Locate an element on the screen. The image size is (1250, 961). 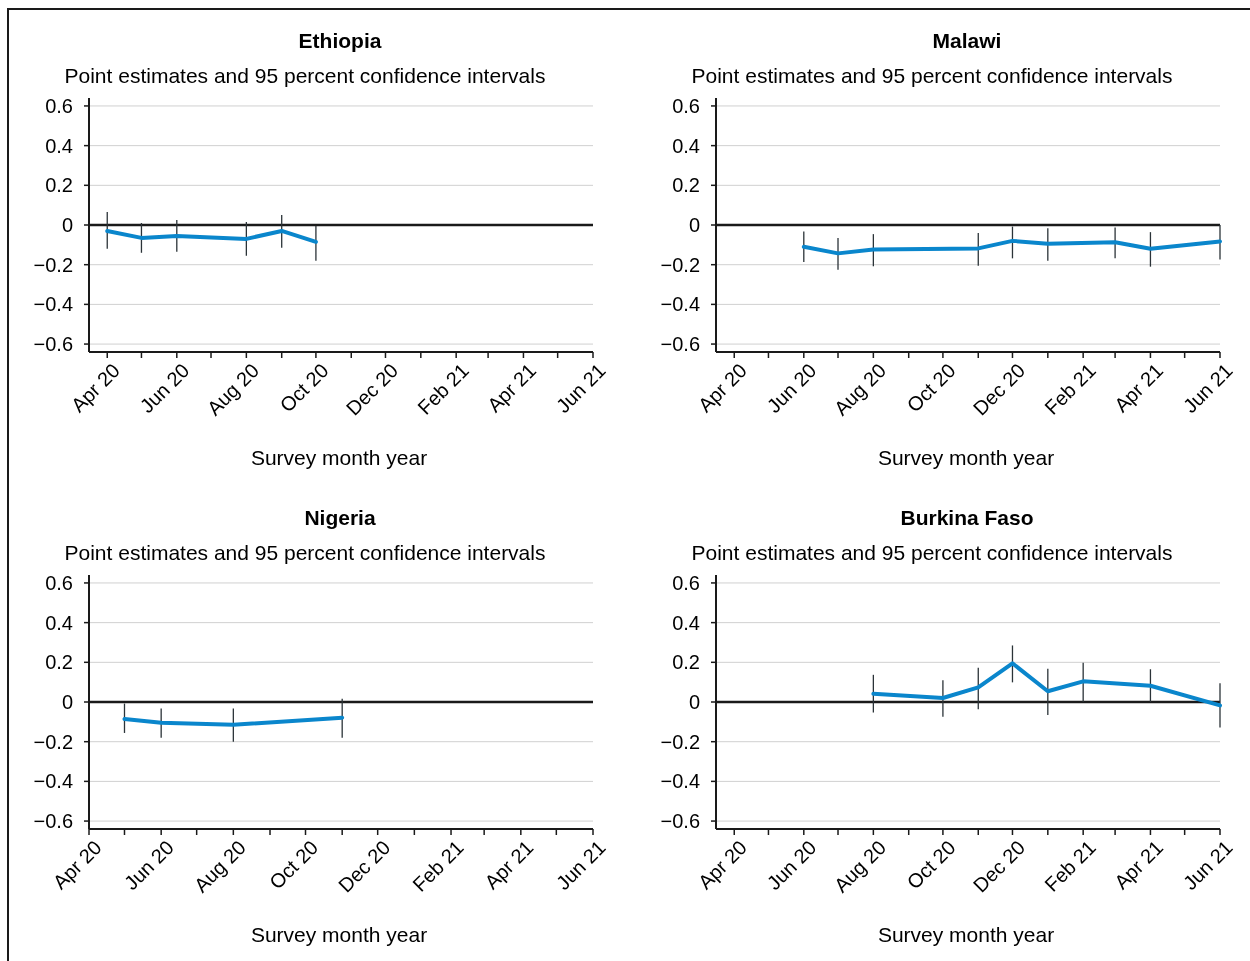
chart-title: Nigeria is located at coordinates (340, 517).